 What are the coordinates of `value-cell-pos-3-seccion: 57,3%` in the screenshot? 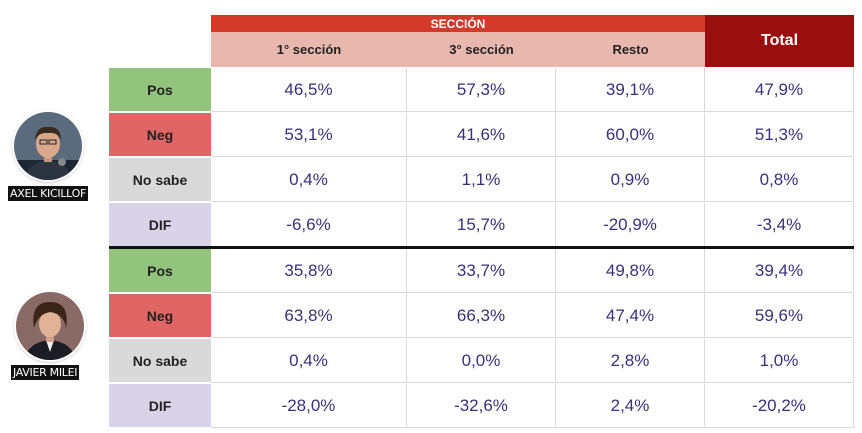 It's located at (481, 90).